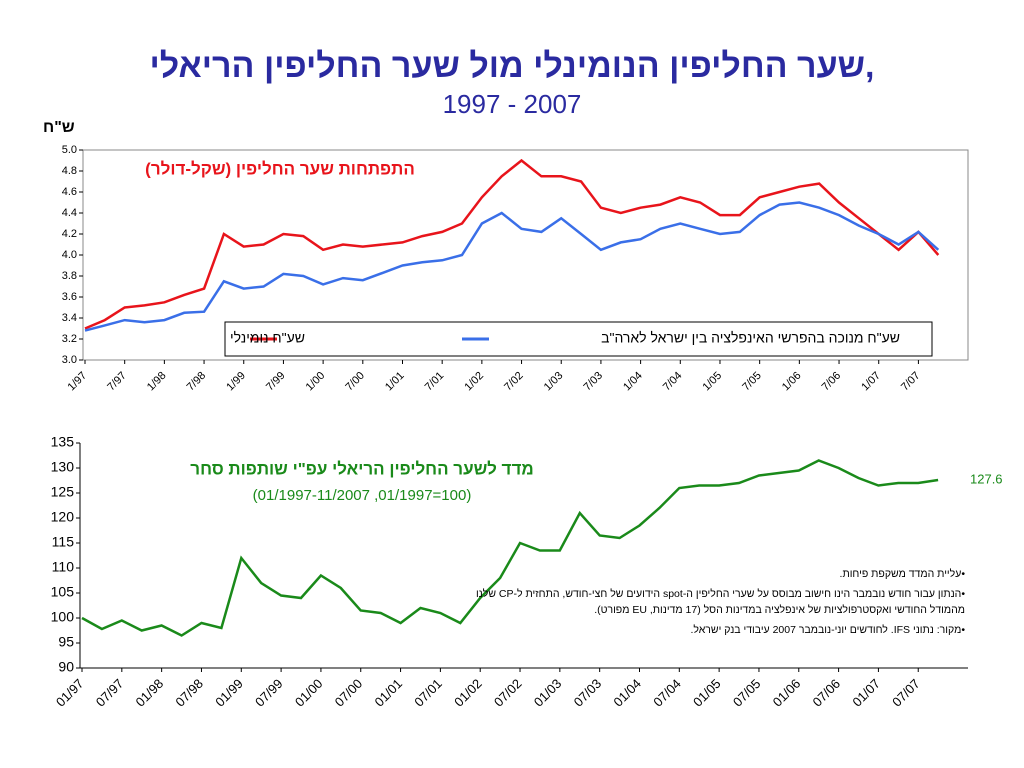 This screenshot has width=1024, height=768. What do you see at coordinates (69, 234) in the screenshot?
I see `y-tick-label: 4.2` at bounding box center [69, 234].